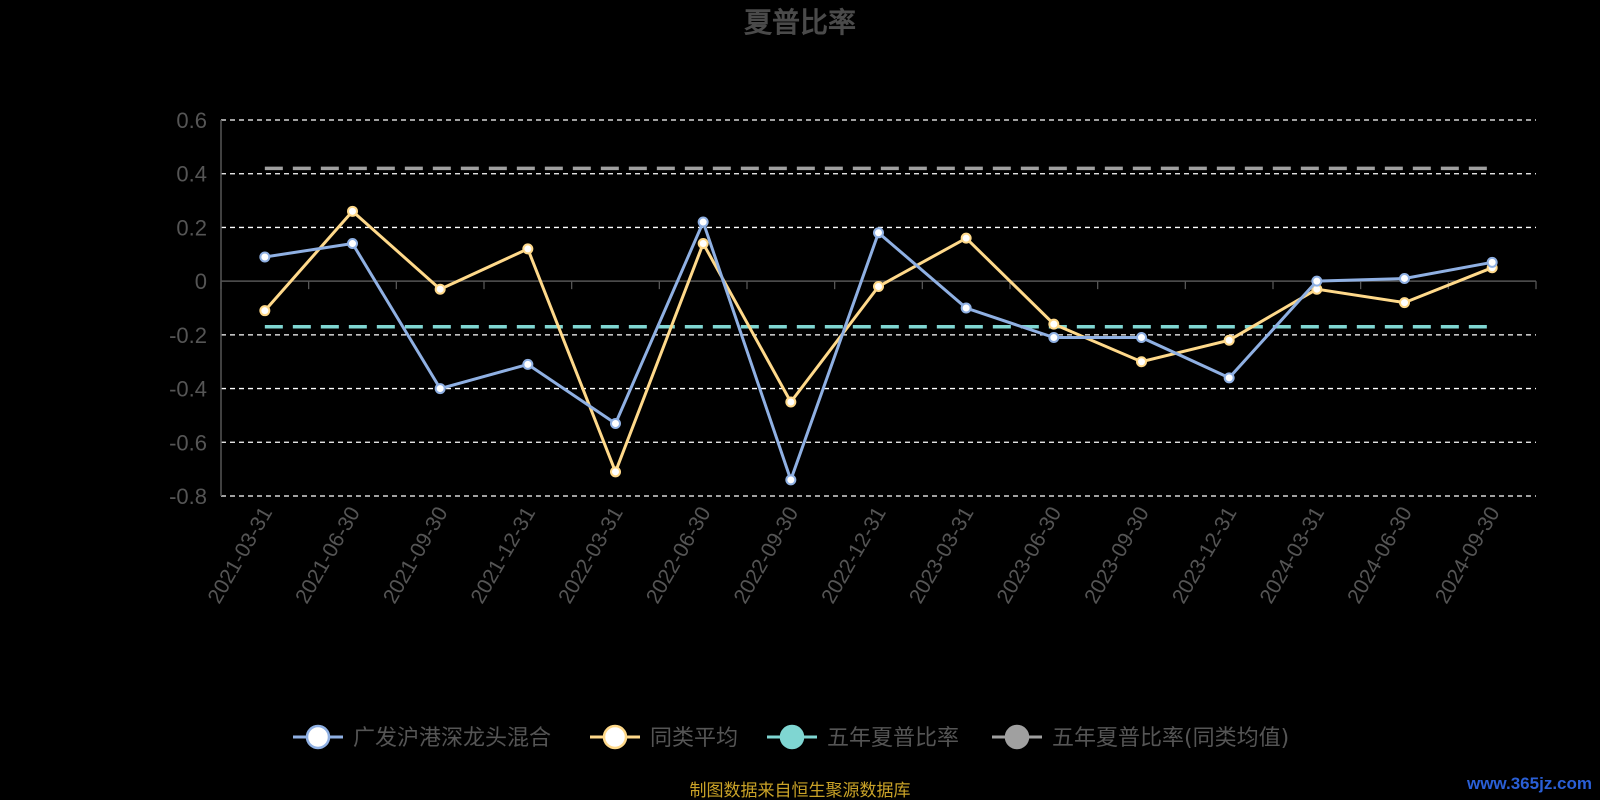 The height and width of the screenshot is (800, 1600). Describe the element at coordinates (800, 22) in the screenshot. I see `chart-title: 夏普比率` at that location.